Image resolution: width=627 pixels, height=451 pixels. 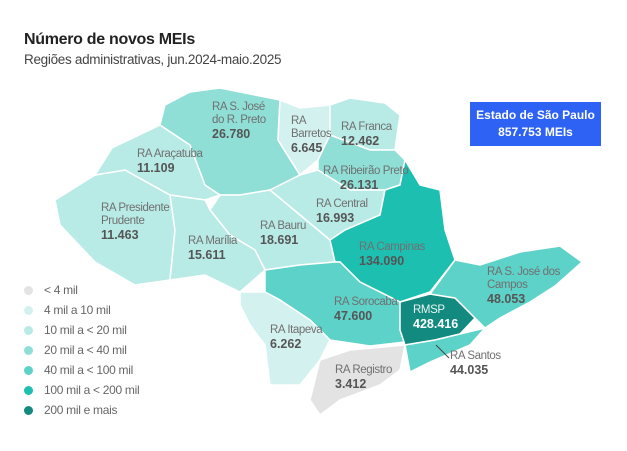 I want to click on legend-label: 20 mil a < 40 mil, so click(x=85, y=350).